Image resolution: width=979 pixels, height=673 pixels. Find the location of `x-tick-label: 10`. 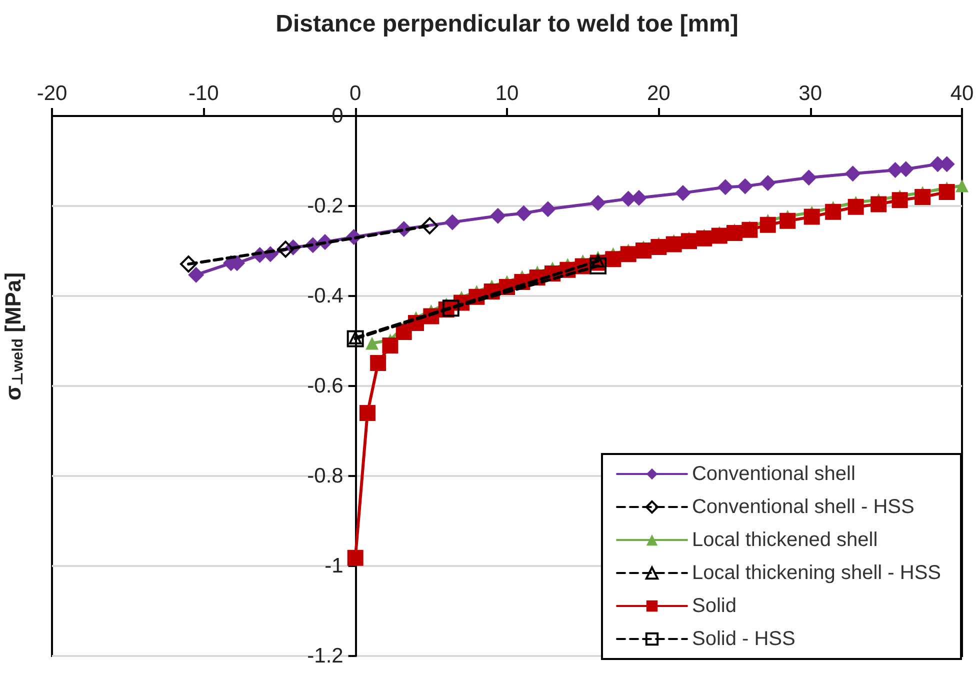

x-tick-label: 10 is located at coordinates (507, 93).